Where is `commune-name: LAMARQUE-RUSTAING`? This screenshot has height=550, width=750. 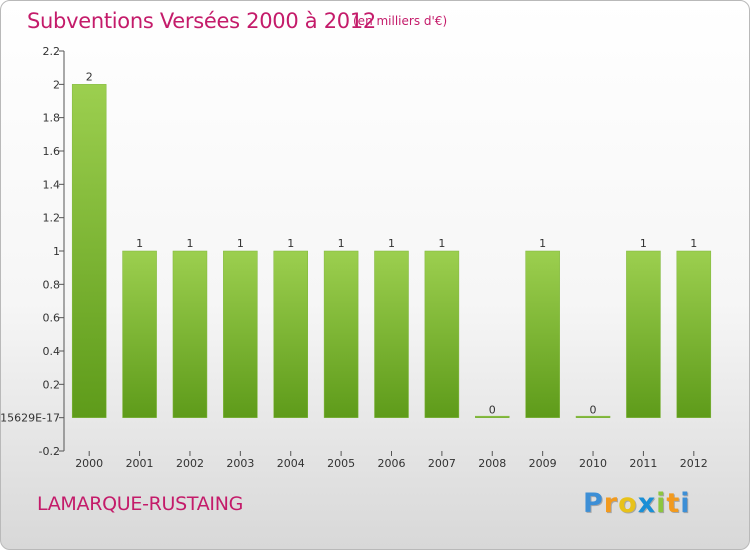 commune-name: LAMARQUE-RUSTAING is located at coordinates (140, 504).